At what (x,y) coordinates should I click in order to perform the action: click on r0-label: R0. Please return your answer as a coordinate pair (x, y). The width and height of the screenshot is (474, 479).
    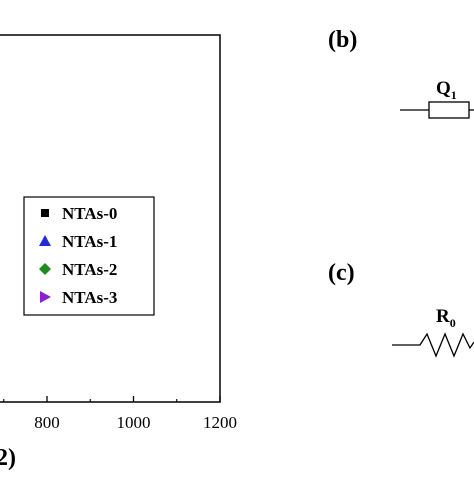
    Looking at the image, I should click on (446, 318).